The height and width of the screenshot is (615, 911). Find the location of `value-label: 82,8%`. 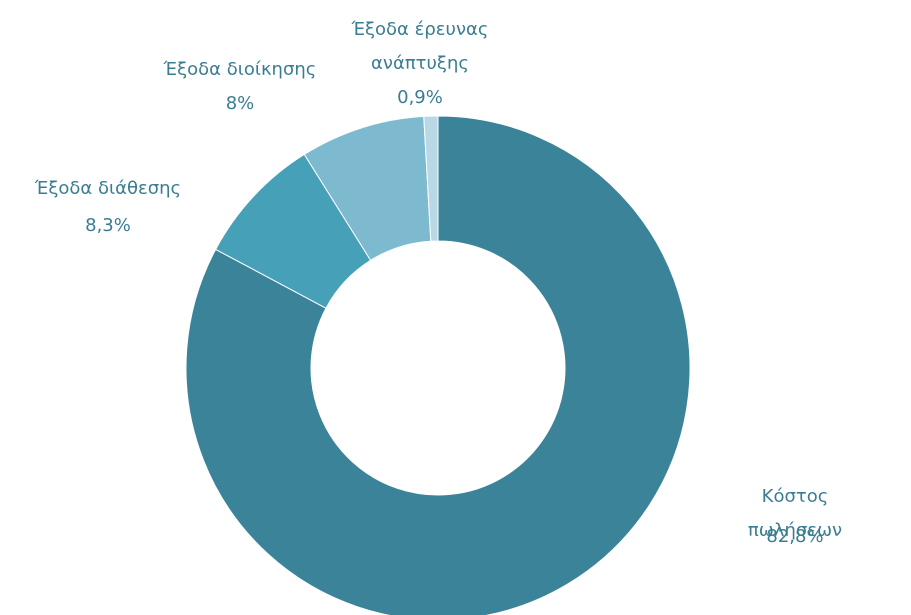

value-label: 82,8% is located at coordinates (795, 536).